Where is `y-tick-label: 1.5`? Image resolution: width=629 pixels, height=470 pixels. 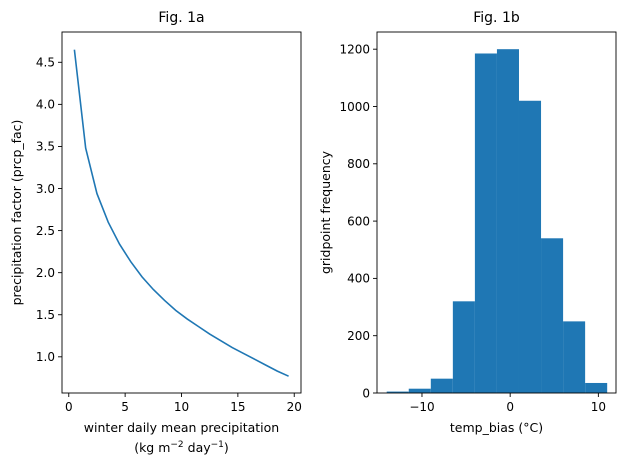
y-tick-label: 1.5 is located at coordinates (45, 315).